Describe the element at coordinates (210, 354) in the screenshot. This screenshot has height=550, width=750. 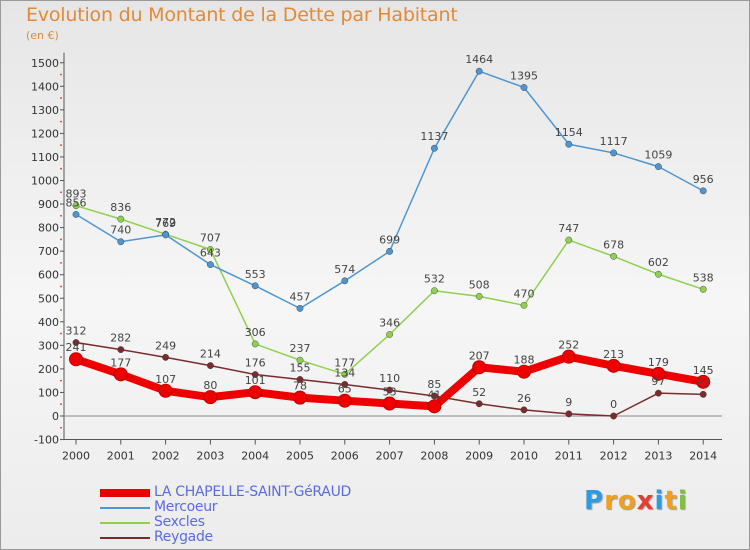
I see `data-label: 214` at that location.